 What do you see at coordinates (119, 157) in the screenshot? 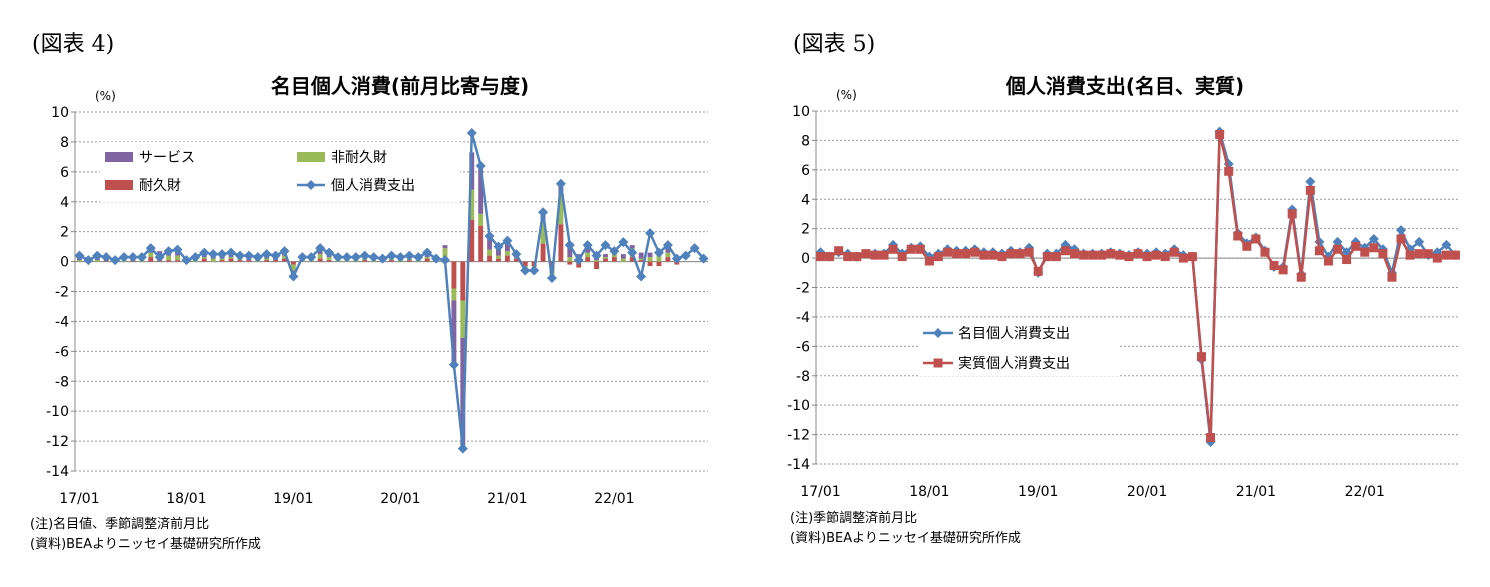
I see `legend-services-swatch` at bounding box center [119, 157].